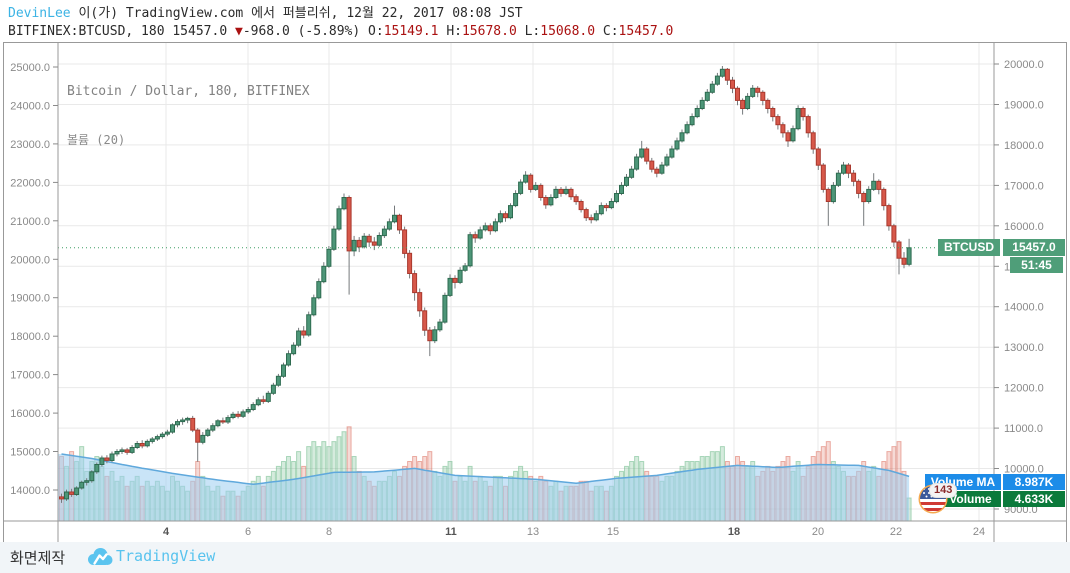 The image size is (1070, 573). What do you see at coordinates (188, 91) in the screenshot?
I see `legend-title: Bitcoin / Dollar, 180, BITFINEX` at bounding box center [188, 91].